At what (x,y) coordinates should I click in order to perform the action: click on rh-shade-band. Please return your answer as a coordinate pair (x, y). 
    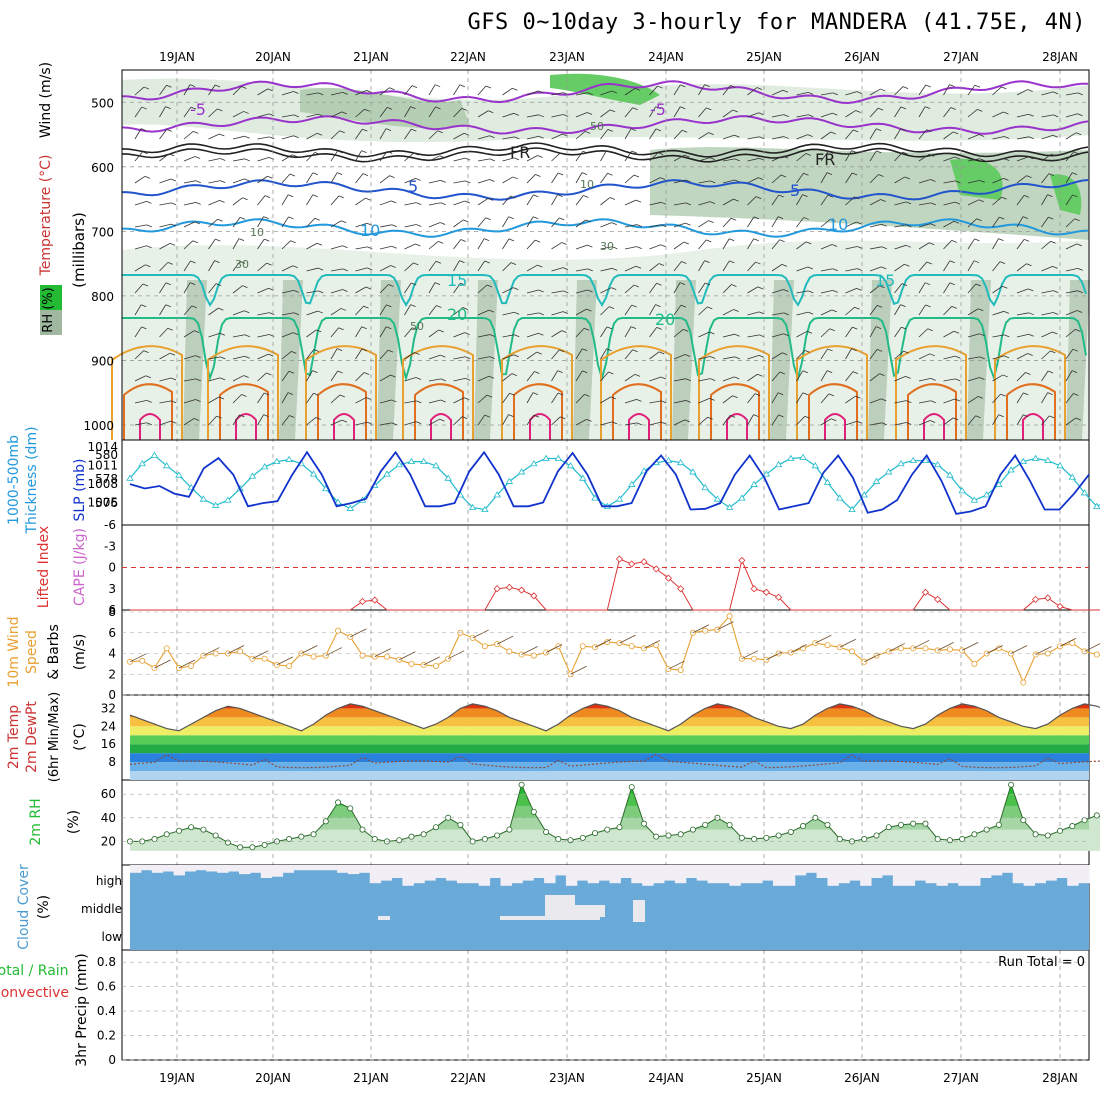
    Looking at the image, I should click on (605, 89).